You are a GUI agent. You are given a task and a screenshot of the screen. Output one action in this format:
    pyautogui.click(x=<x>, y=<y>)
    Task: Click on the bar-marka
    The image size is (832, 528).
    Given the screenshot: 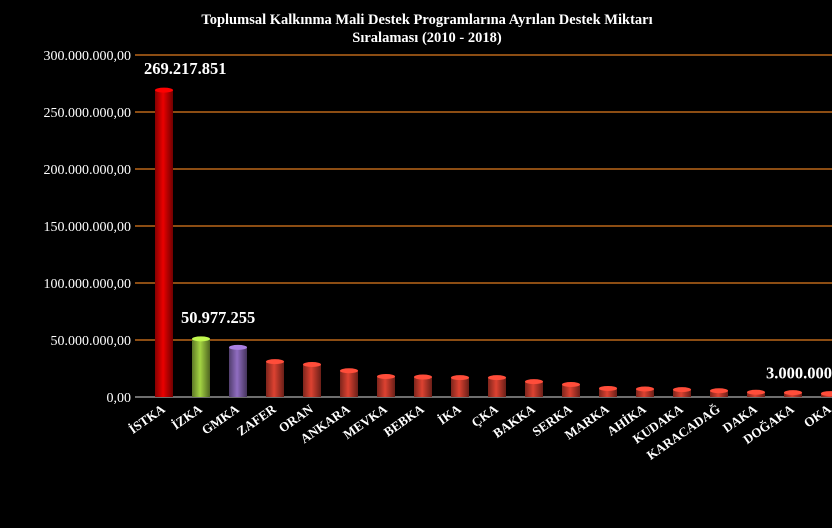 What is the action you would take?
    pyautogui.click(x=608, y=391)
    